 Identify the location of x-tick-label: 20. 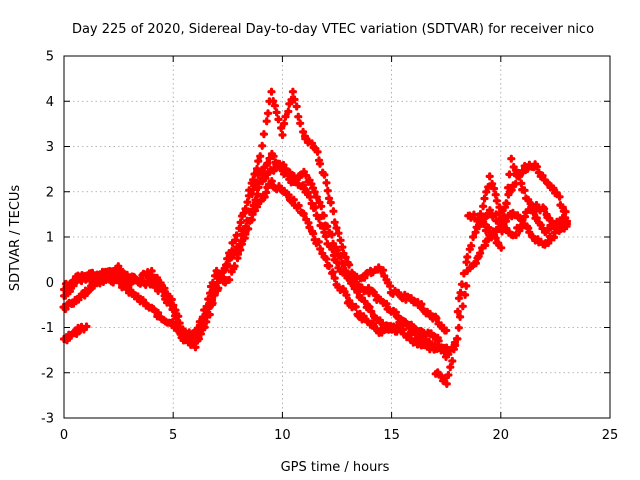
(501, 435).